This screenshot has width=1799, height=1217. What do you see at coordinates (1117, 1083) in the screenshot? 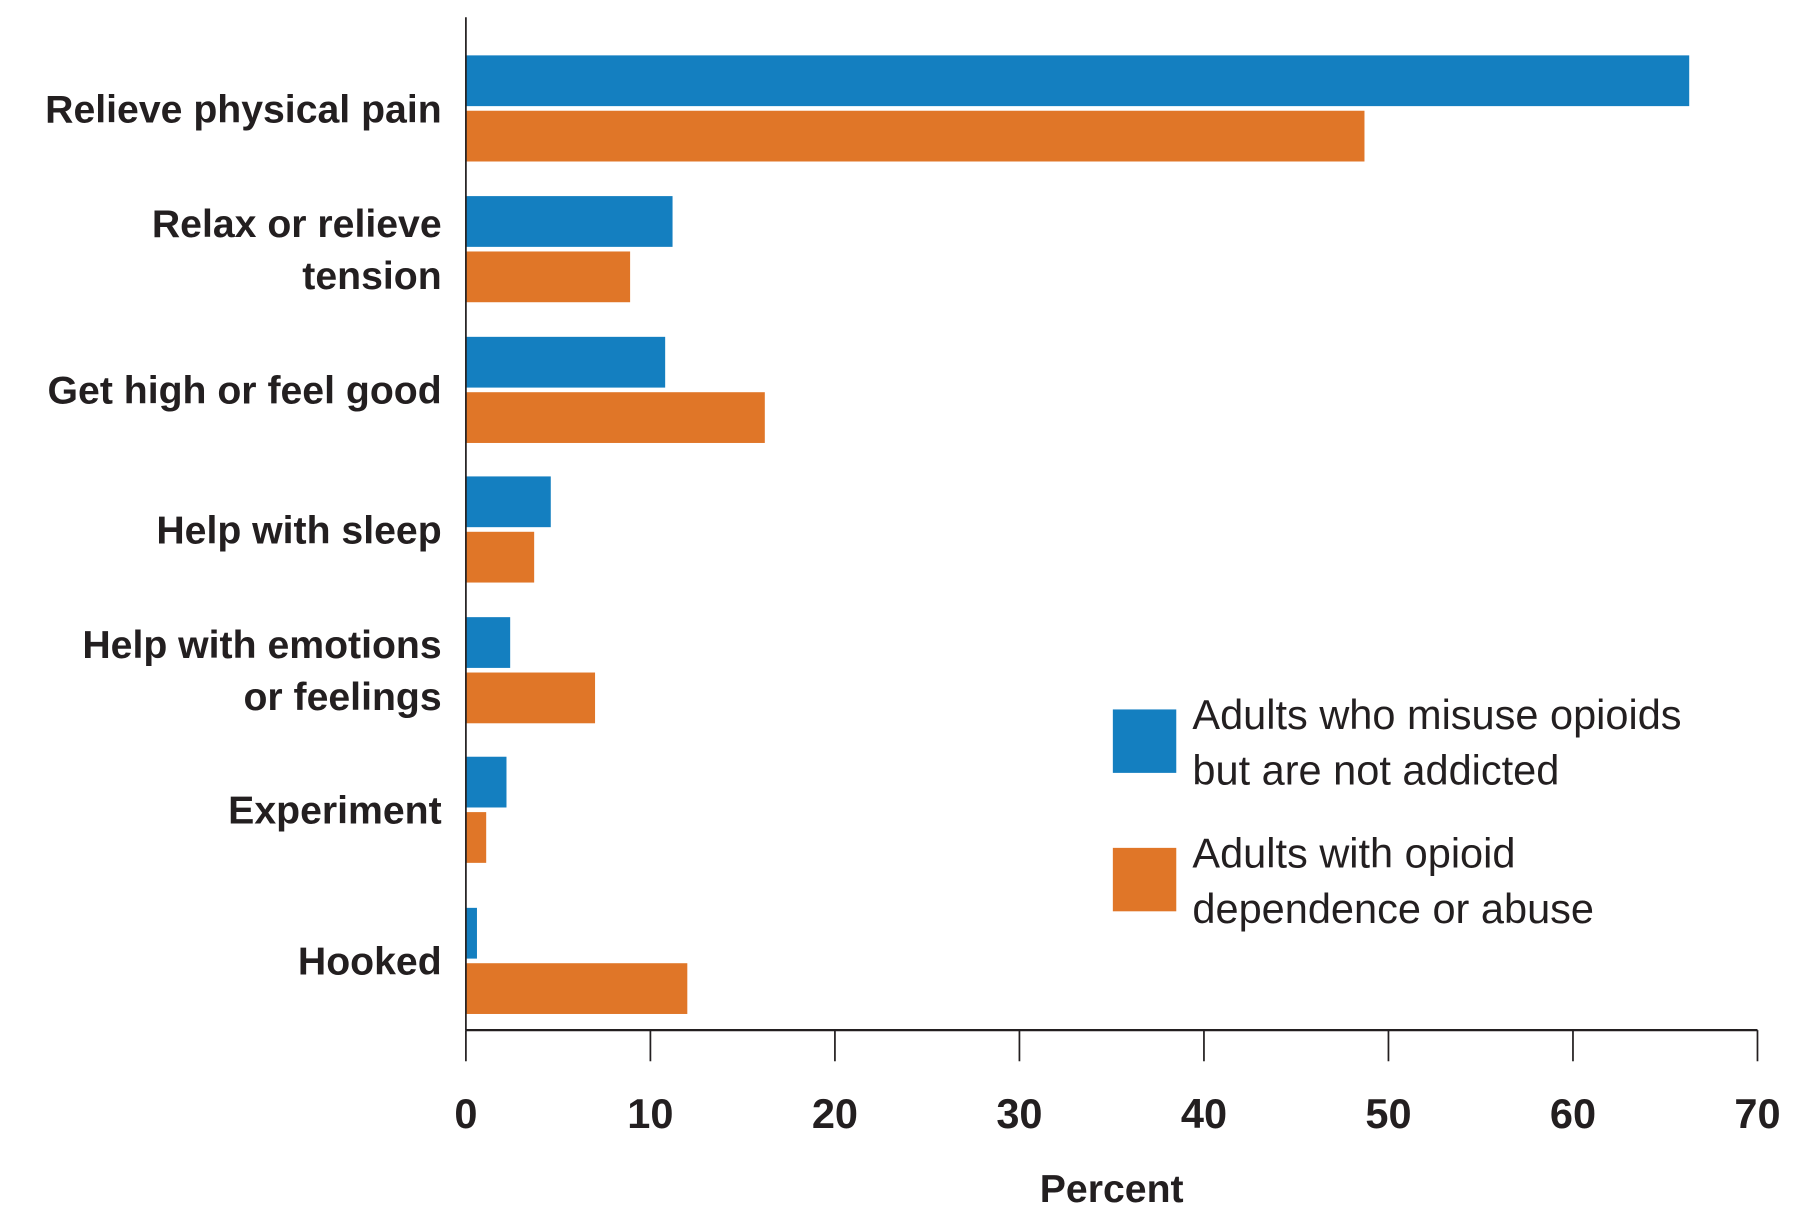
I see `x-axis-ticks: 0 10 20 30 40 50 60 70` at bounding box center [1117, 1083].